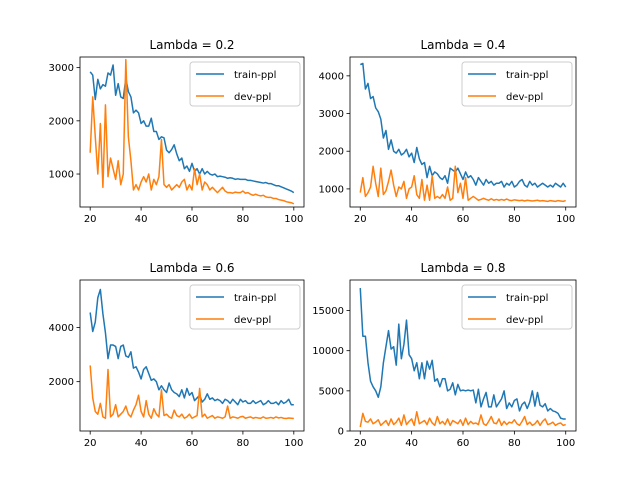 The image size is (640, 480). What do you see at coordinates (462, 268) in the screenshot?
I see `subplot-title: Lambda = 0.8` at bounding box center [462, 268].